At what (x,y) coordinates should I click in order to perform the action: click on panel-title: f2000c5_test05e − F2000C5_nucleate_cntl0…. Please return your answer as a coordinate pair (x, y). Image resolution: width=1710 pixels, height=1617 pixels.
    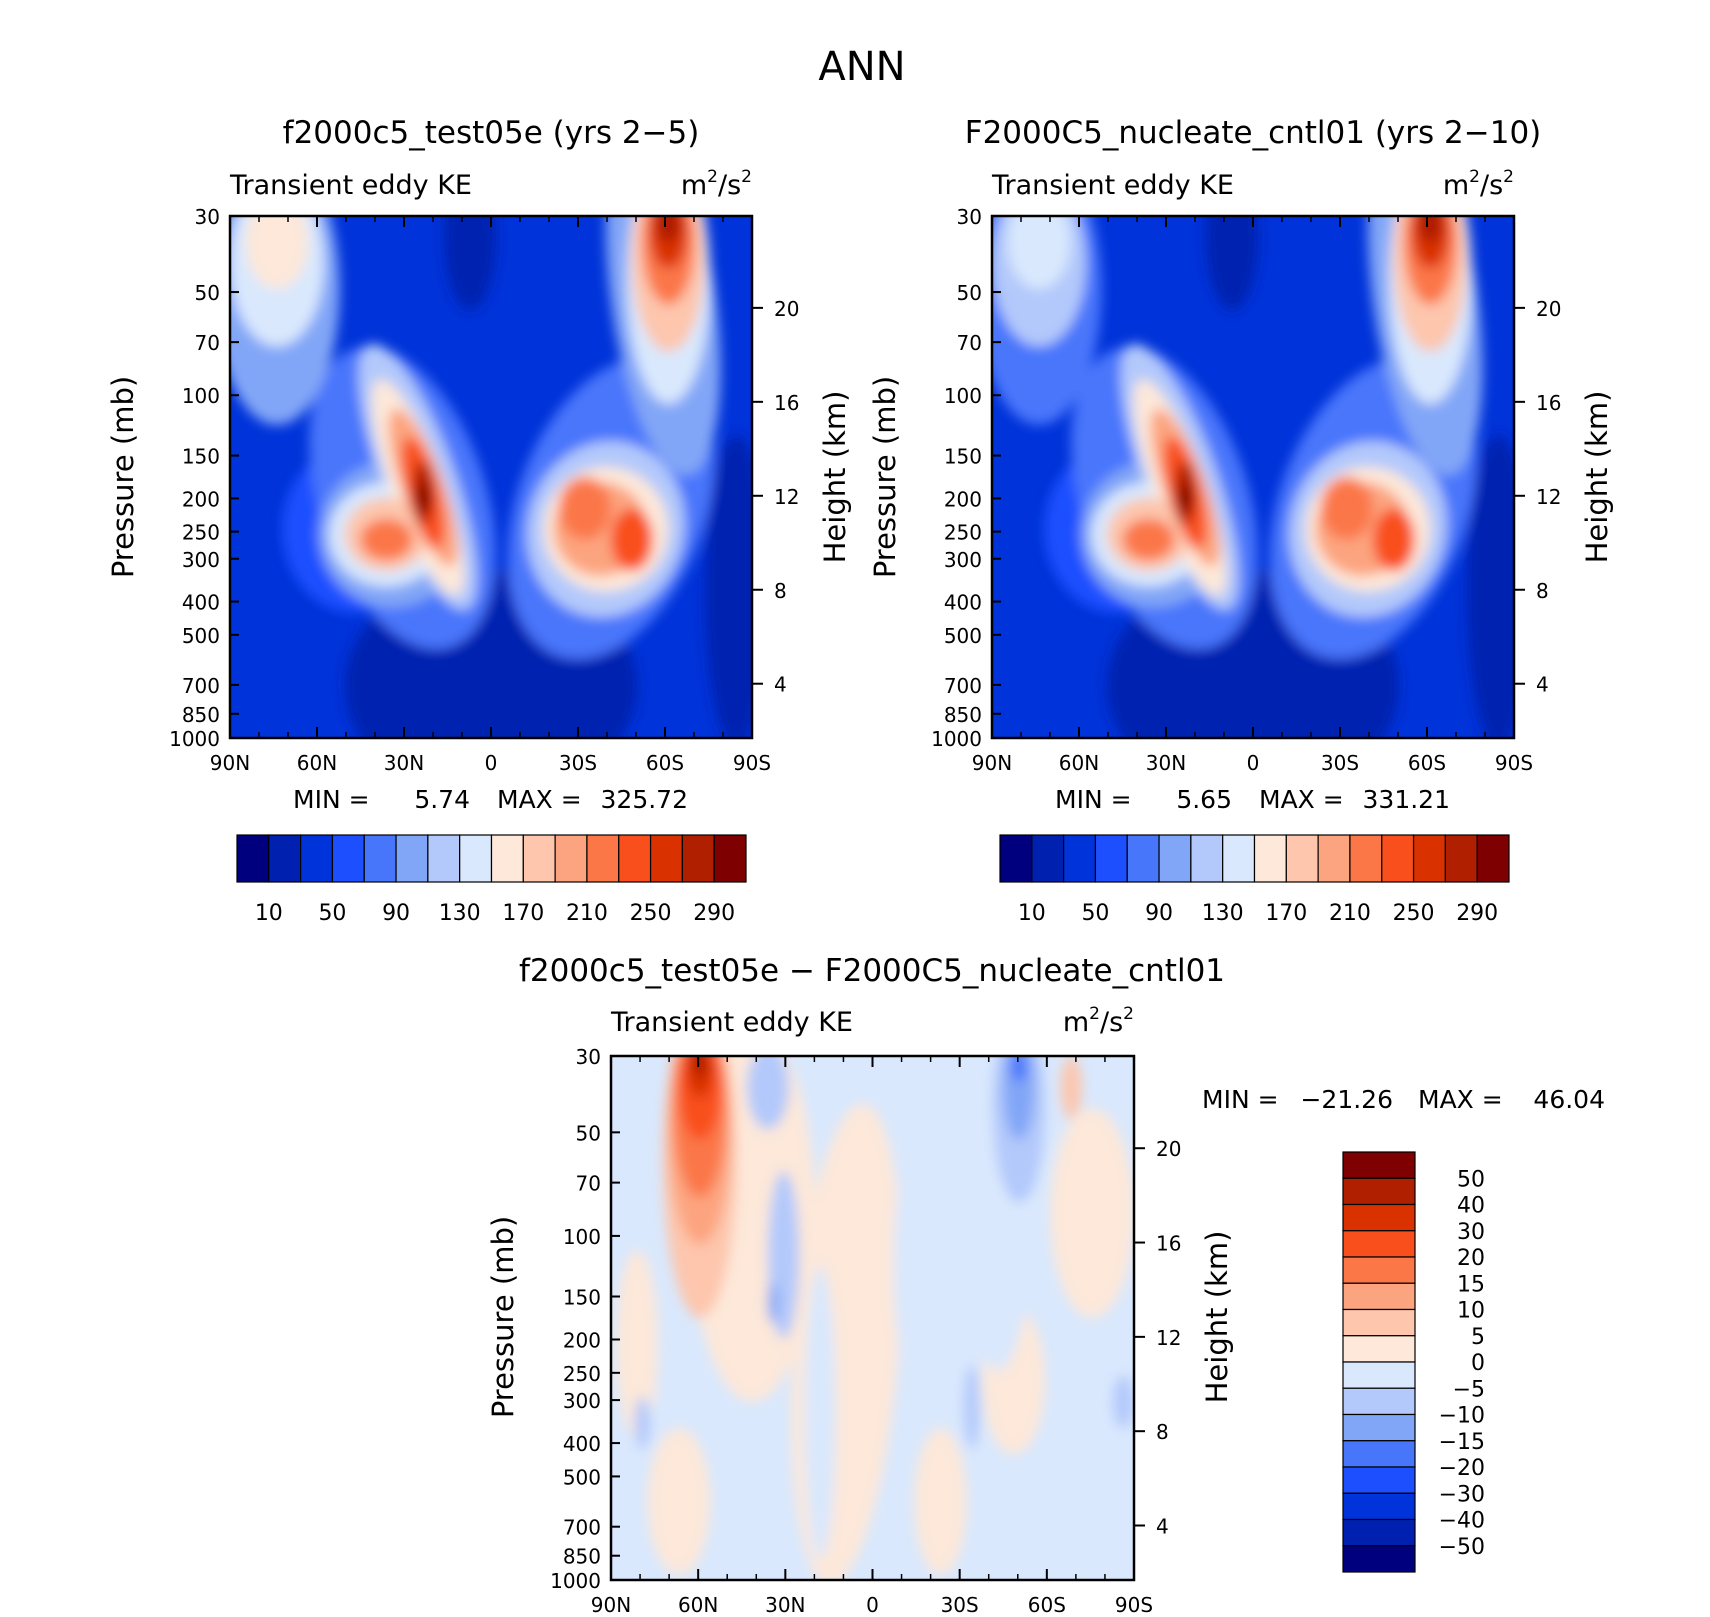
    Looking at the image, I should click on (872, 971).